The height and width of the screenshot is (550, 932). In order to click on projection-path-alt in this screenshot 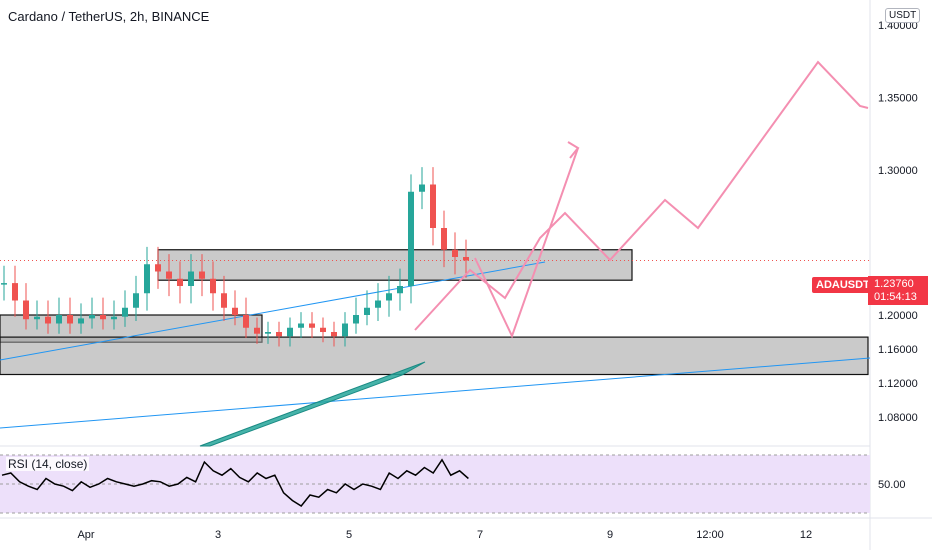, I will do `click(526, 243)`.